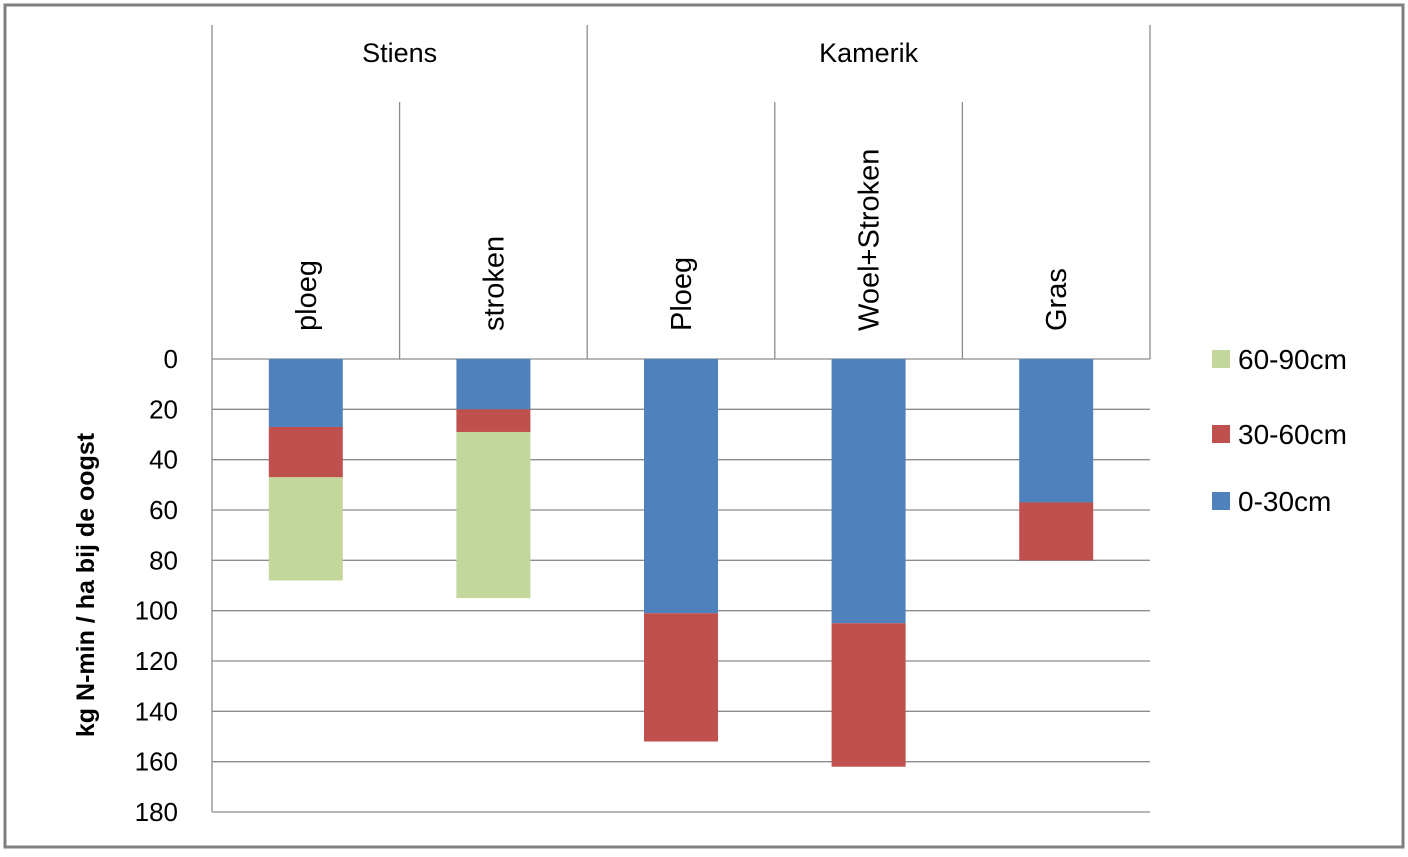 This screenshot has width=1408, height=857. What do you see at coordinates (163, 510) in the screenshot?
I see `y-tick-label: 60` at bounding box center [163, 510].